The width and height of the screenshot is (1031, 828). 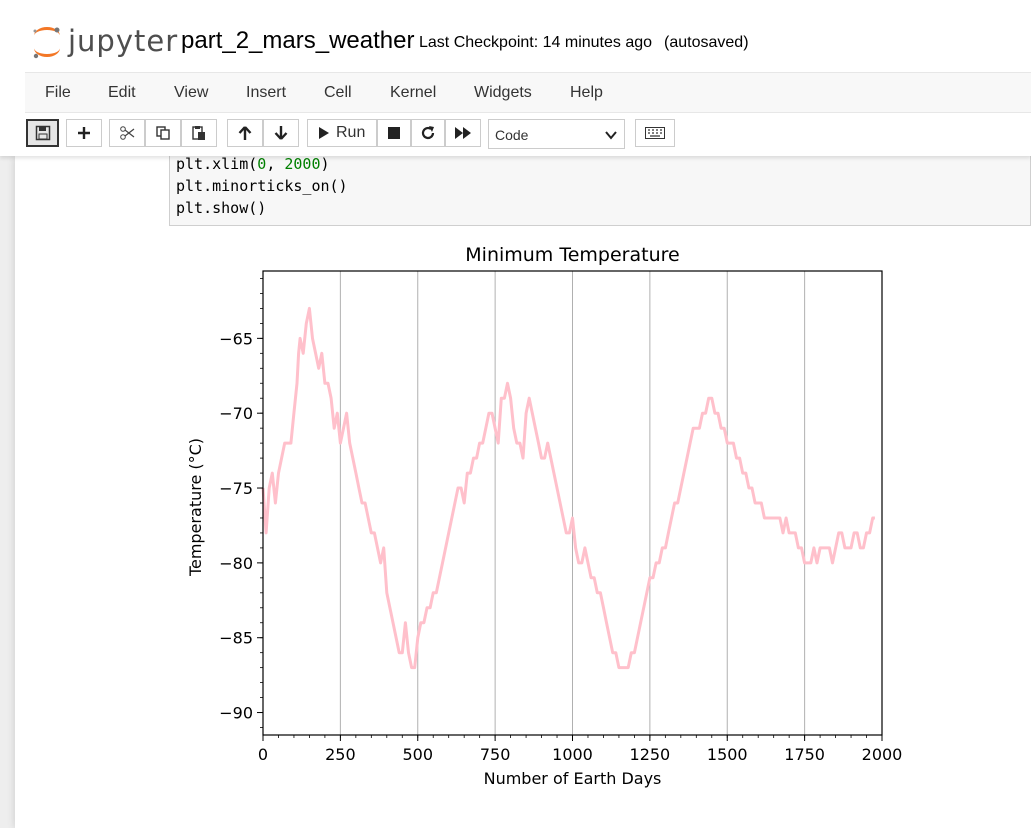 I want to click on x-tick-label: 500, so click(x=417, y=754).